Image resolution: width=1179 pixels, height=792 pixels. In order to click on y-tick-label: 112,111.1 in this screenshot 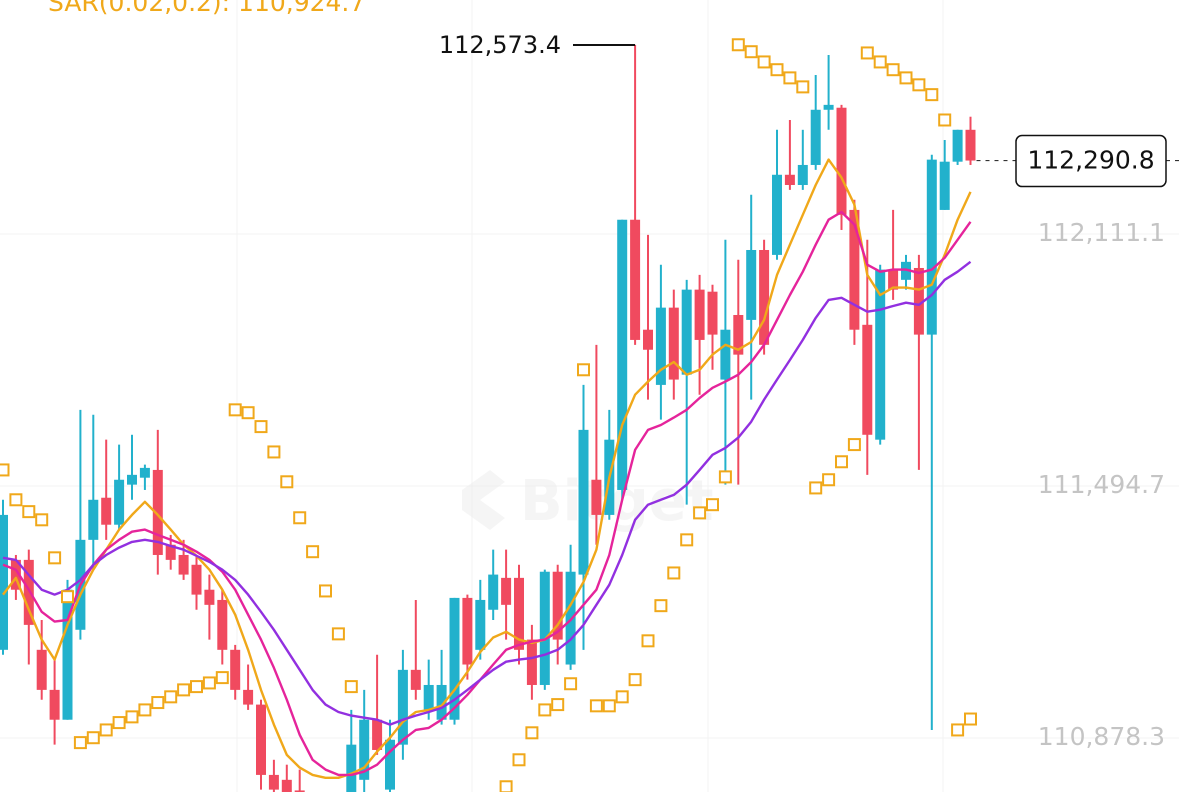, I will do `click(1101, 232)`.